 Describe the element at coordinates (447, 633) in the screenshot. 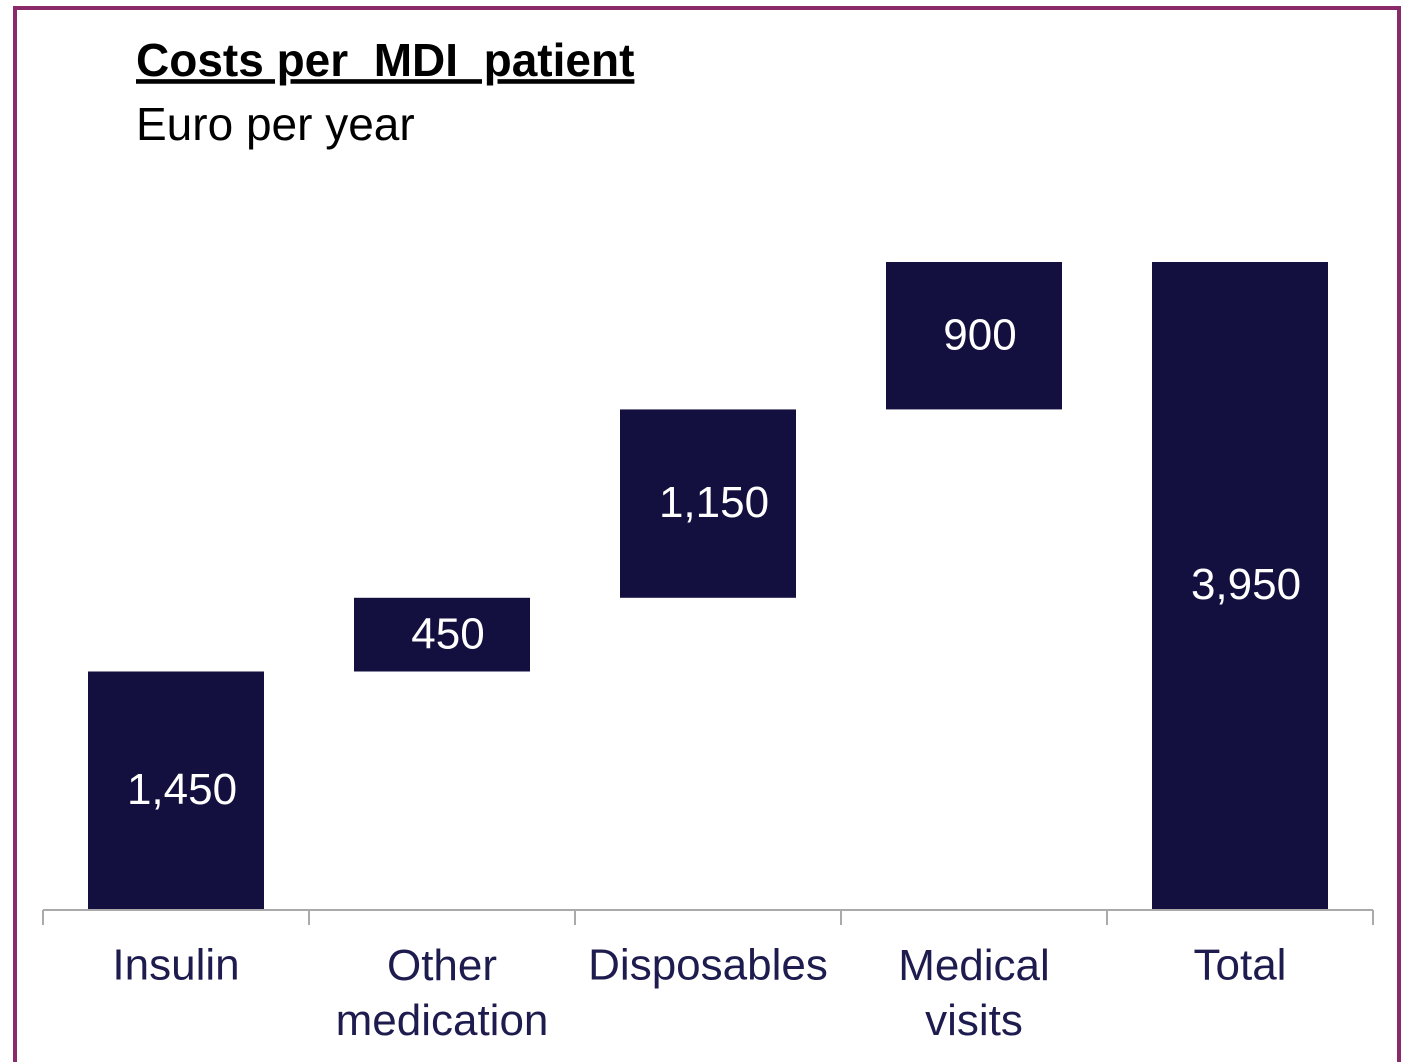

I see `value-label: 450` at that location.